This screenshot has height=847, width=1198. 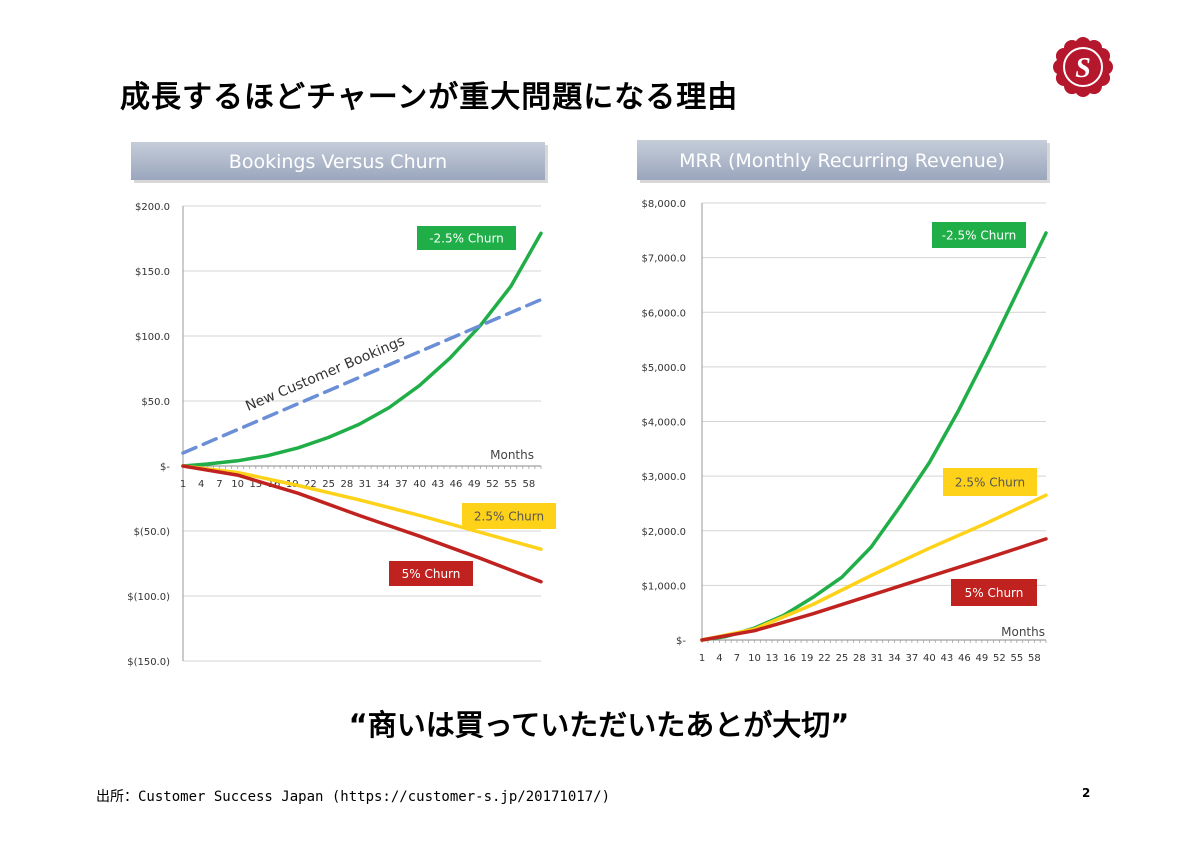 I want to click on logo-letter: S, so click(x=1083, y=68).